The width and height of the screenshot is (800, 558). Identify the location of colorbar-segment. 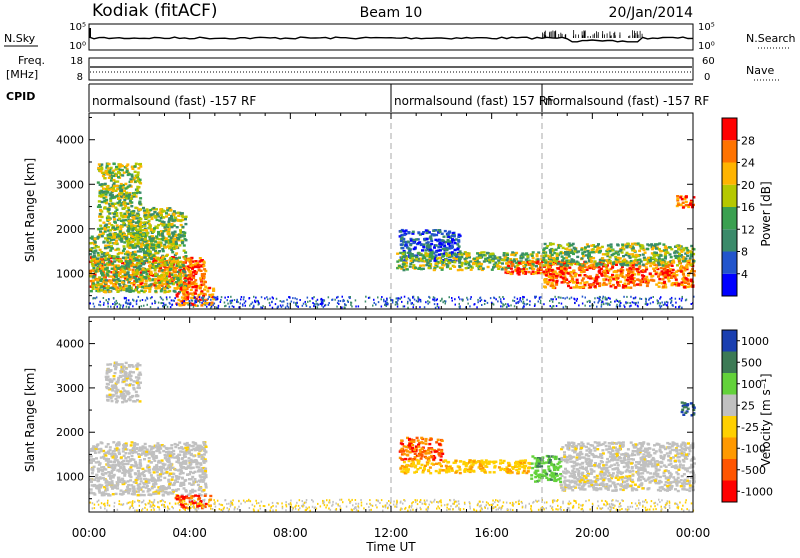
(729, 129).